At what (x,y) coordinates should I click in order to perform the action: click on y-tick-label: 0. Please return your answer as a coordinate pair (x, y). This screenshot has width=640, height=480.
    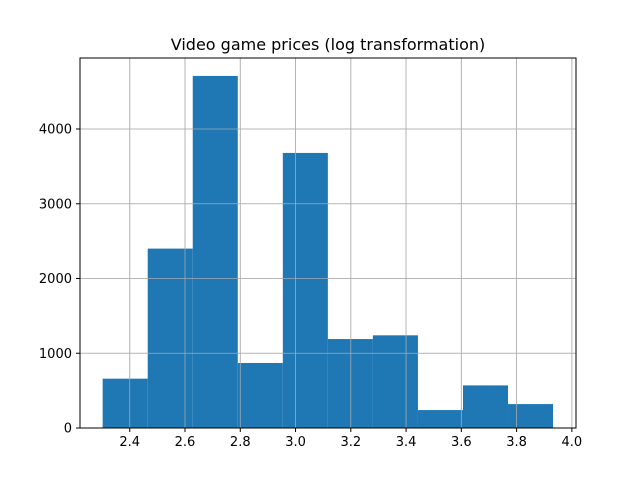
    Looking at the image, I should click on (68, 429).